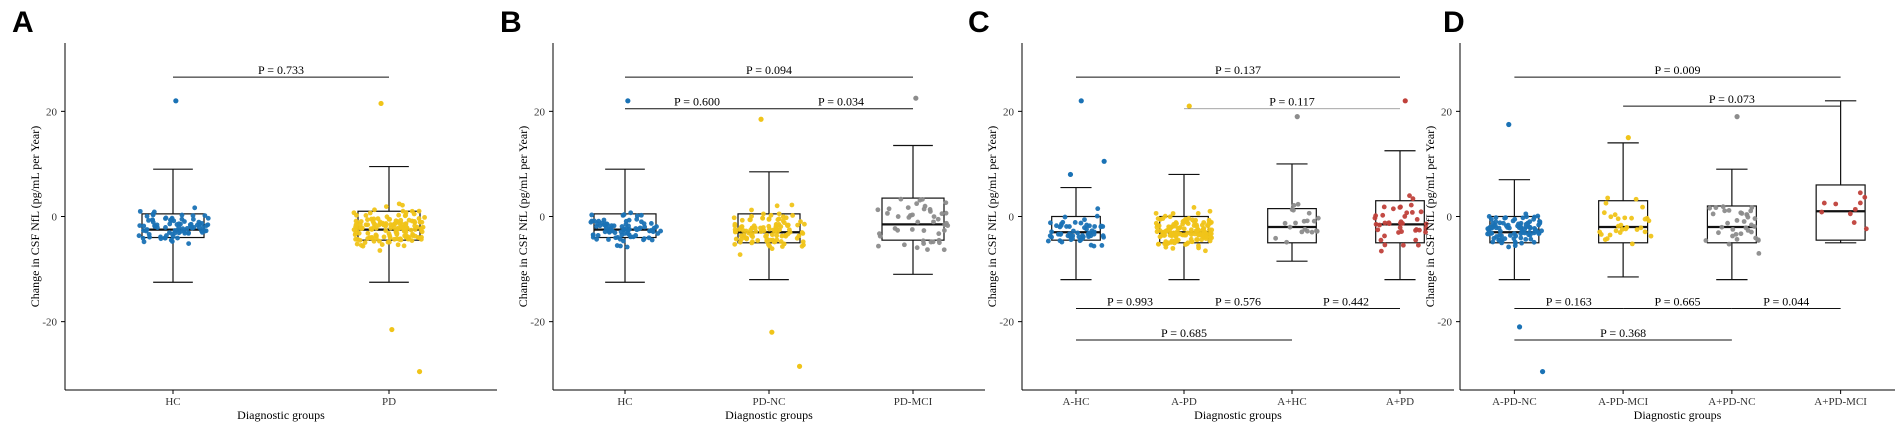 The height and width of the screenshot is (425, 1904). What do you see at coordinates (1238, 302) in the screenshot?
I see `p-value-label: P = 0.576` at bounding box center [1238, 302].